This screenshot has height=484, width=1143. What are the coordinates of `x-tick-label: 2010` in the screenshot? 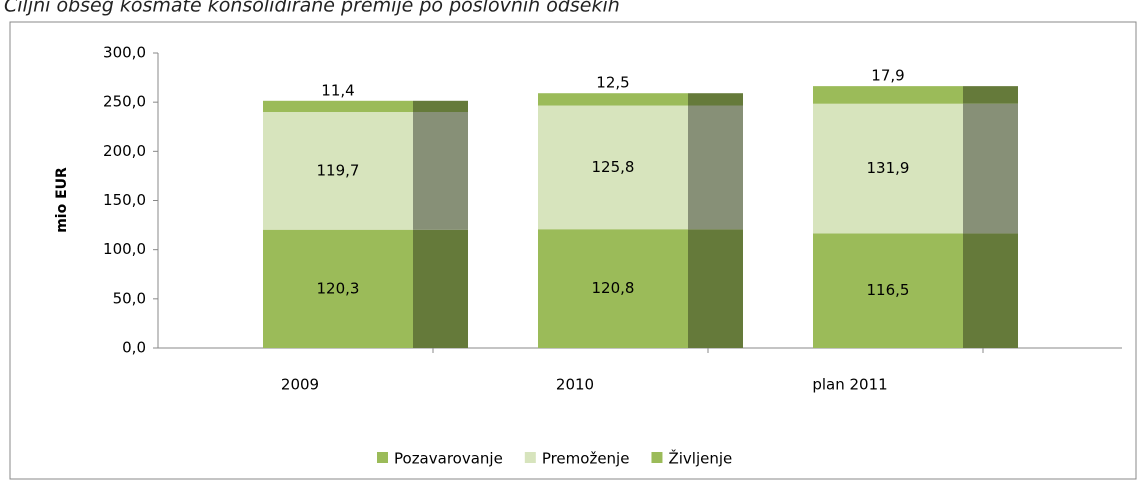 It's located at (575, 385).